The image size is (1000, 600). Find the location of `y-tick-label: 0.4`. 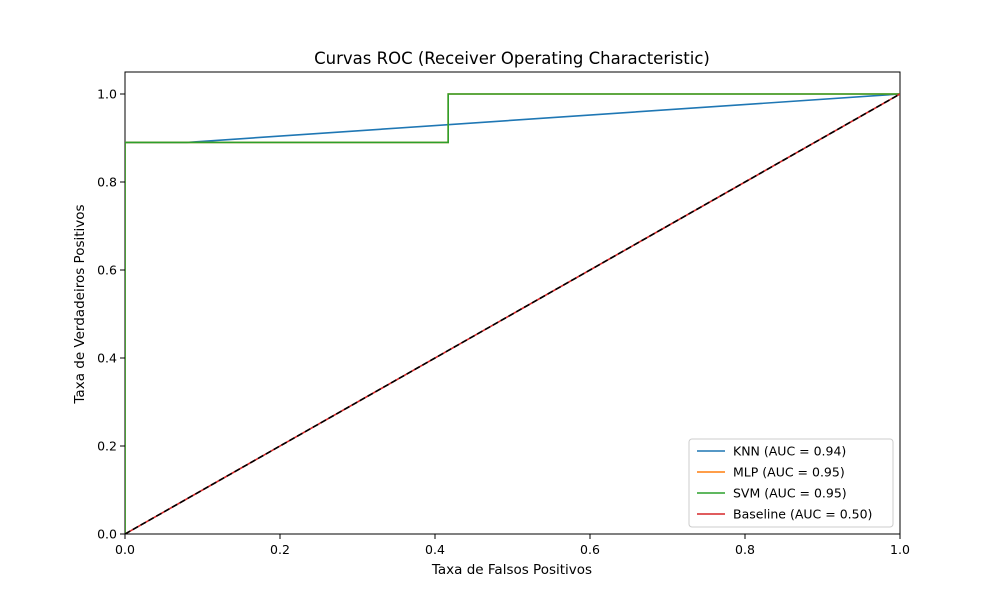

y-tick-label: 0.4 is located at coordinates (107, 358).